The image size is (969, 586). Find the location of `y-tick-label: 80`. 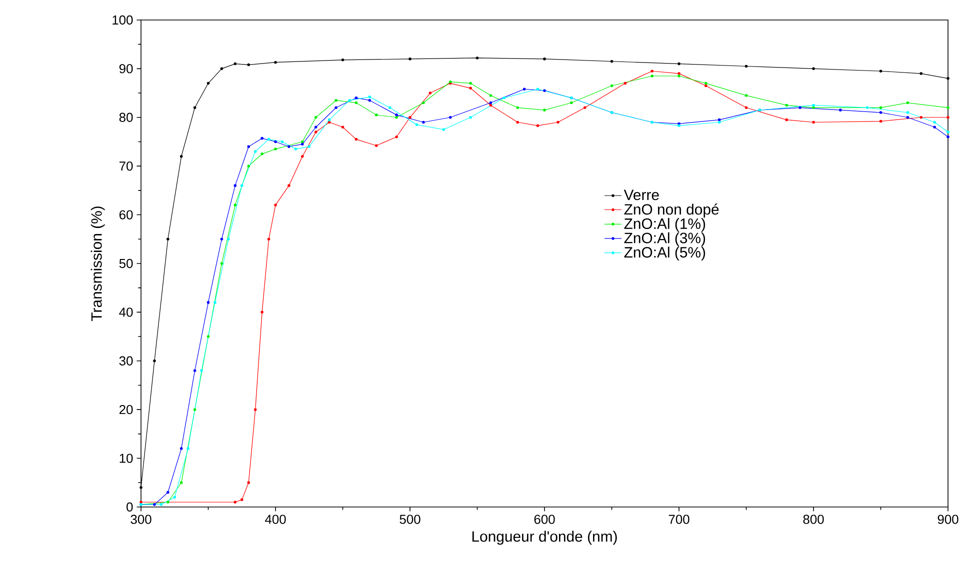

y-tick-label: 80 is located at coordinates (126, 117).